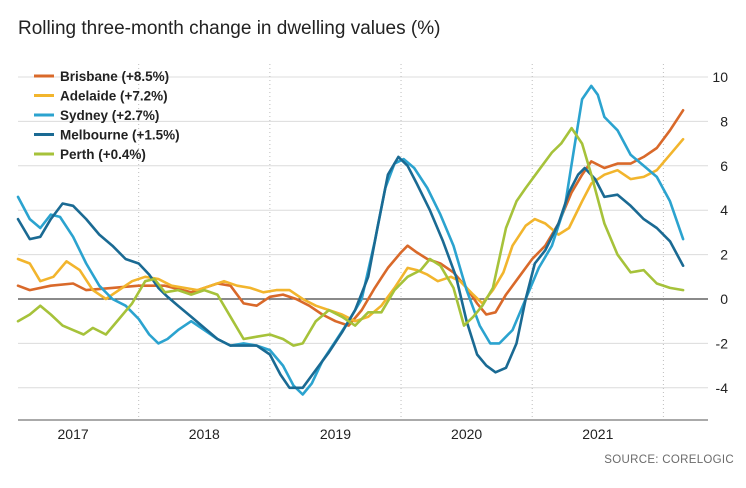 Image resolution: width=746 pixels, height=488 pixels. What do you see at coordinates (722, 343) in the screenshot?
I see `y-tick-label: -2` at bounding box center [722, 343].